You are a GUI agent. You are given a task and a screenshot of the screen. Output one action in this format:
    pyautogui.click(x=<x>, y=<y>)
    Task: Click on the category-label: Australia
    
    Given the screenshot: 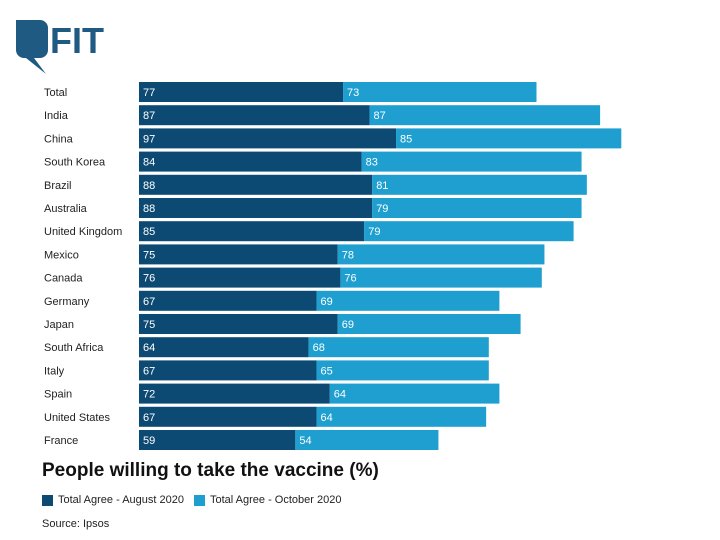 What is the action you would take?
    pyautogui.click(x=66, y=209)
    